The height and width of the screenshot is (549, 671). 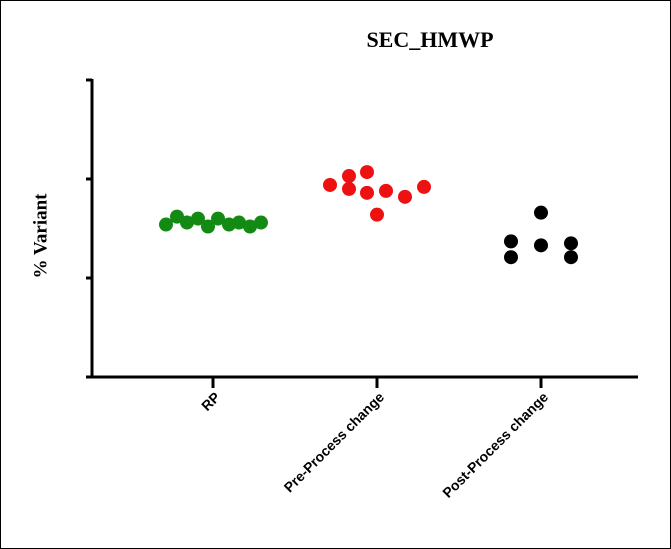 What do you see at coordinates (40, 236) in the screenshot?
I see `y-axis-label: % Variant` at bounding box center [40, 236].